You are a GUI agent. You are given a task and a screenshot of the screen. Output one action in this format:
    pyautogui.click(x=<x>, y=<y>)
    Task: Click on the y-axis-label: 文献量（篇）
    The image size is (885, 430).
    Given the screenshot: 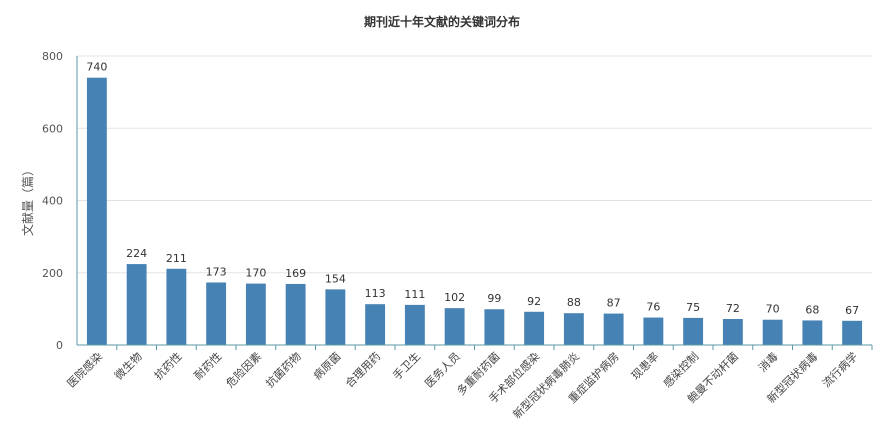 What is the action you would take?
    pyautogui.click(x=27, y=200)
    